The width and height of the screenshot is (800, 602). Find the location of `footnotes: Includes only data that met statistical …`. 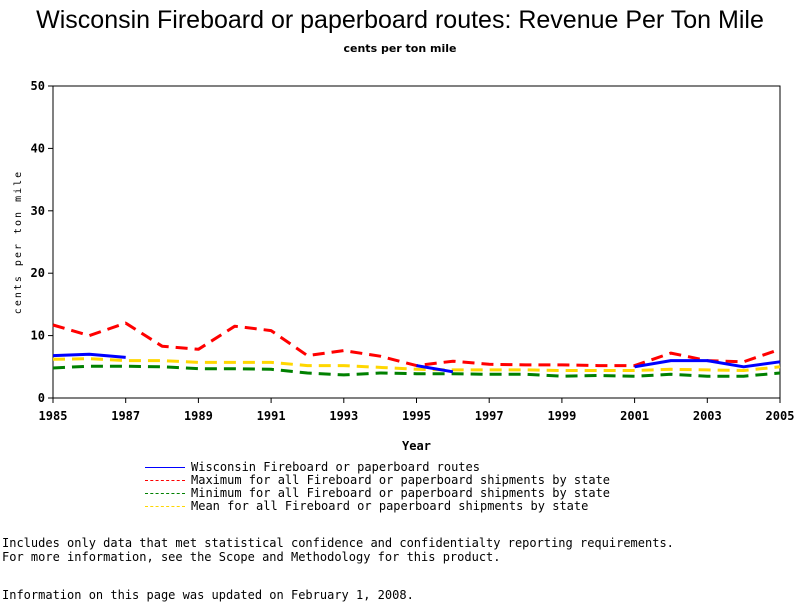

footnotes: Includes only data that met statistical … is located at coordinates (338, 550).